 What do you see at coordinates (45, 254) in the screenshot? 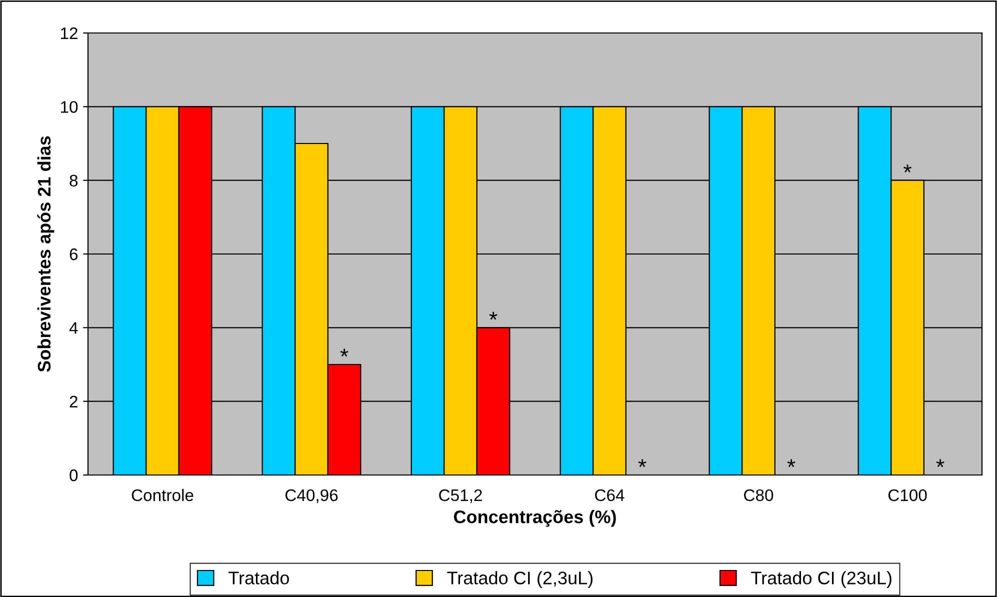
I see `y-axis-title: Sobreviventes após 21 dias` at bounding box center [45, 254].